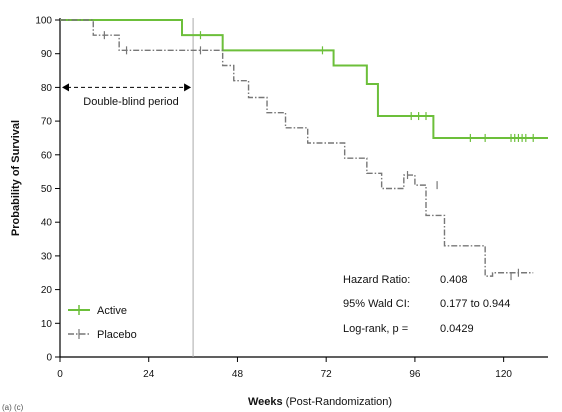 This screenshot has height=412, width=562. What do you see at coordinates (47, 324) in the screenshot?
I see `y-tick-label-10: 10` at bounding box center [47, 324].